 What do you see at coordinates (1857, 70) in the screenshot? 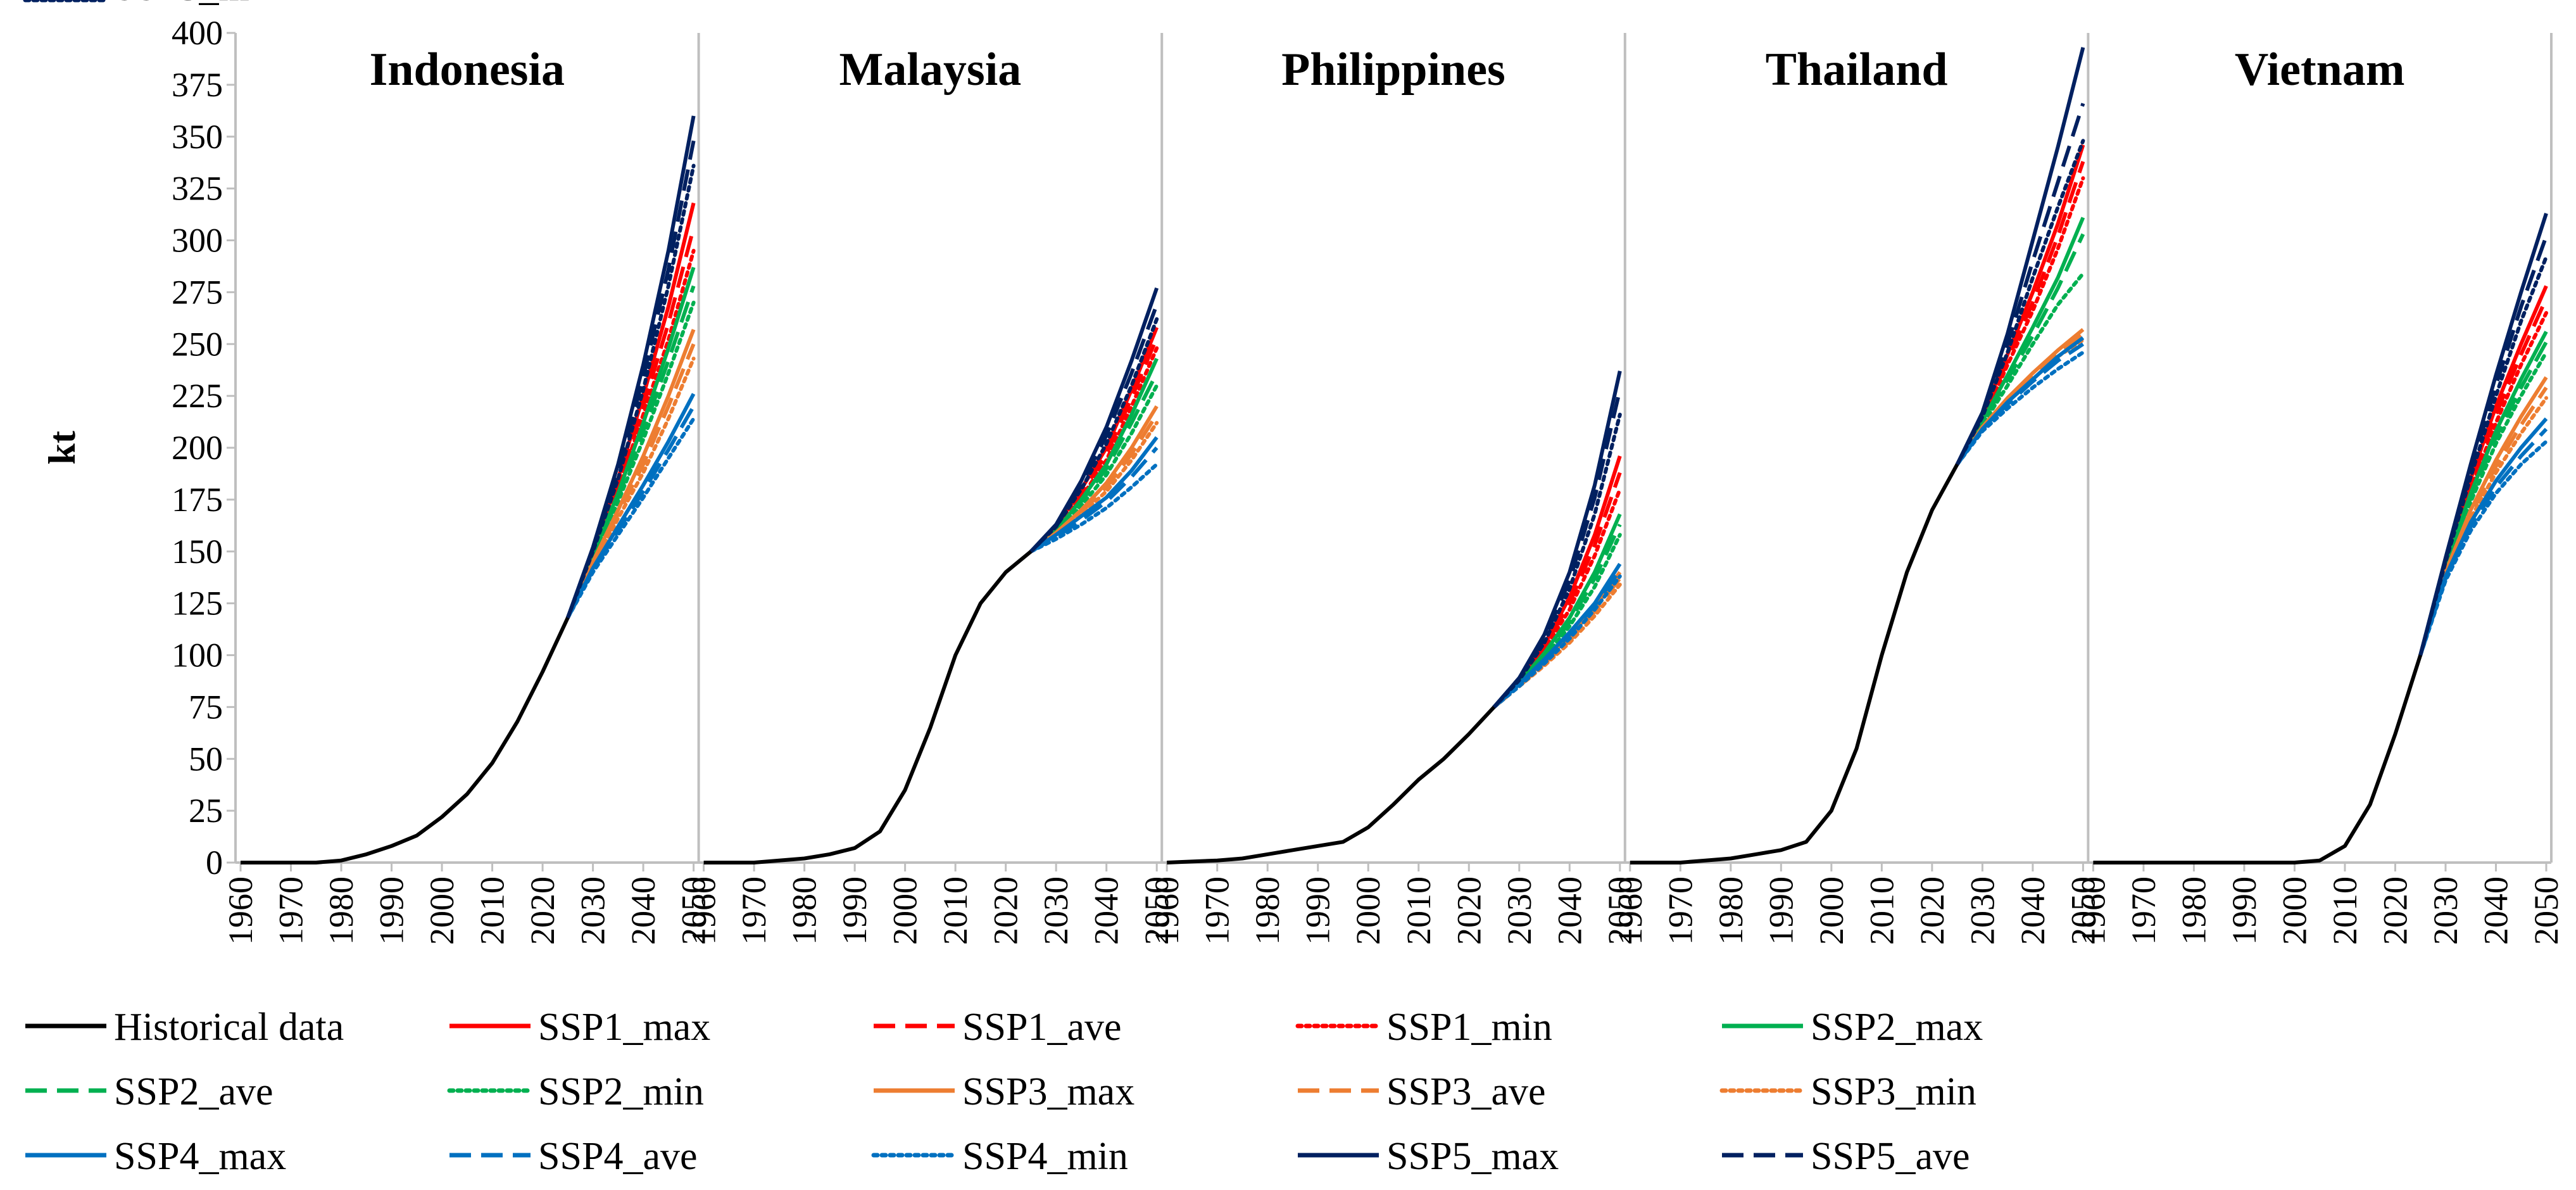
I see `panel-title: Thailand` at bounding box center [1857, 70].